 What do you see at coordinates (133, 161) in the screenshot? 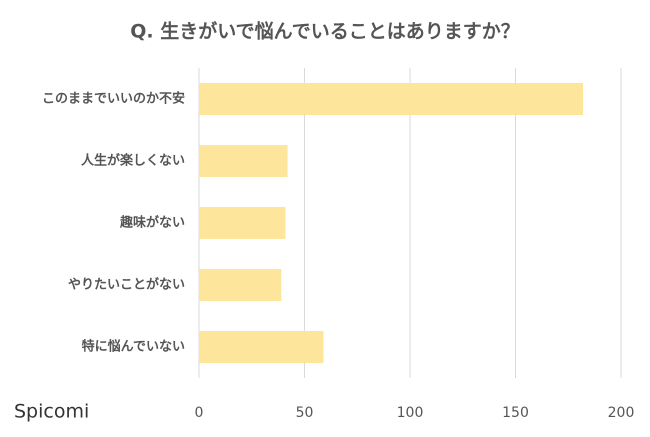
I see `y-tick-label: 人生が楽しくない` at bounding box center [133, 161].